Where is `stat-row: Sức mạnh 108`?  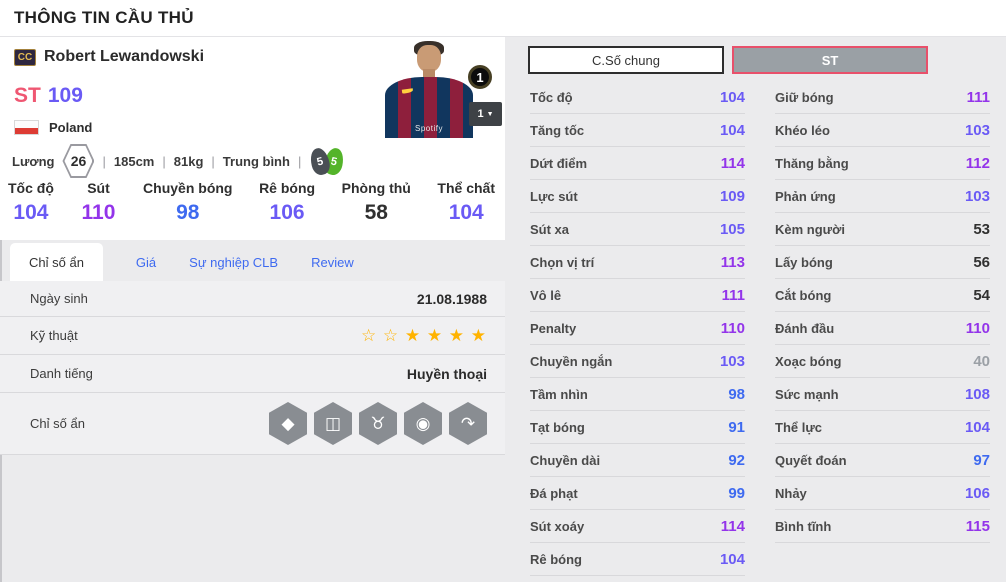 stat-row: Sức mạnh 108 is located at coordinates (882, 394).